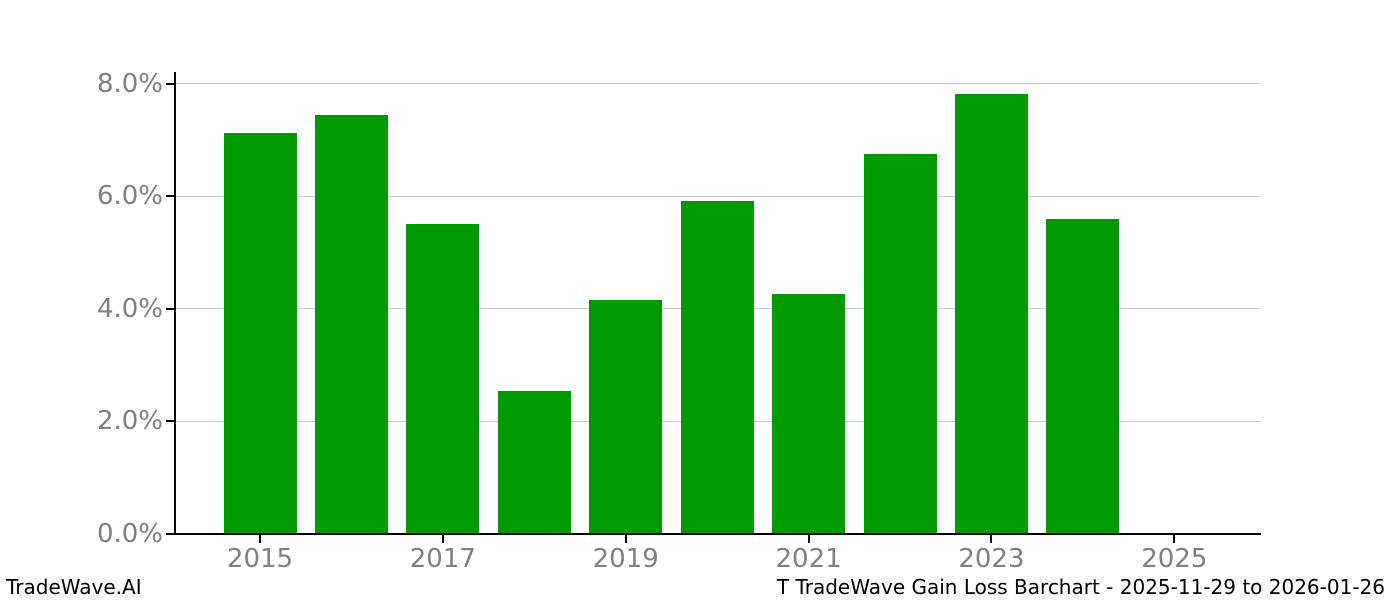  Describe the element at coordinates (991, 559) in the screenshot. I see `x-tick-label: 2023` at that location.